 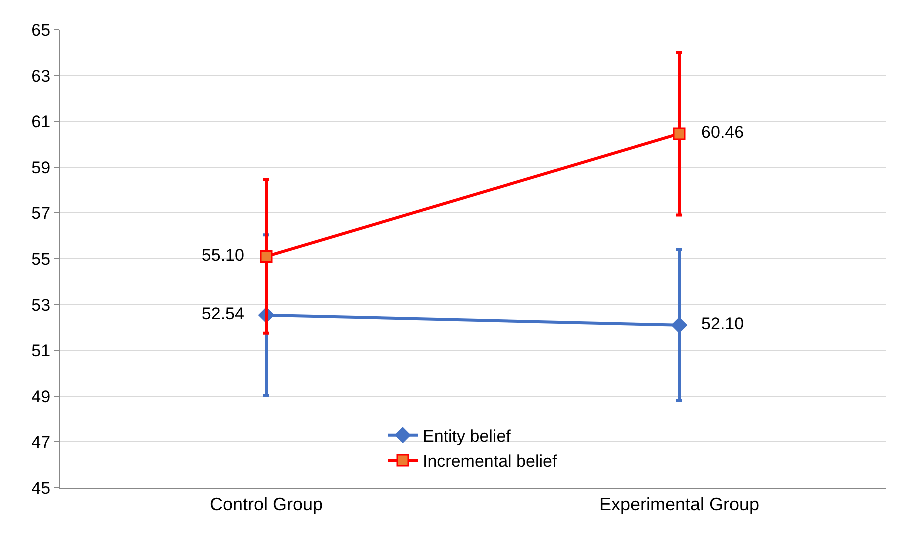 What do you see at coordinates (41, 305) in the screenshot?
I see `y-tick-label: 53` at bounding box center [41, 305].